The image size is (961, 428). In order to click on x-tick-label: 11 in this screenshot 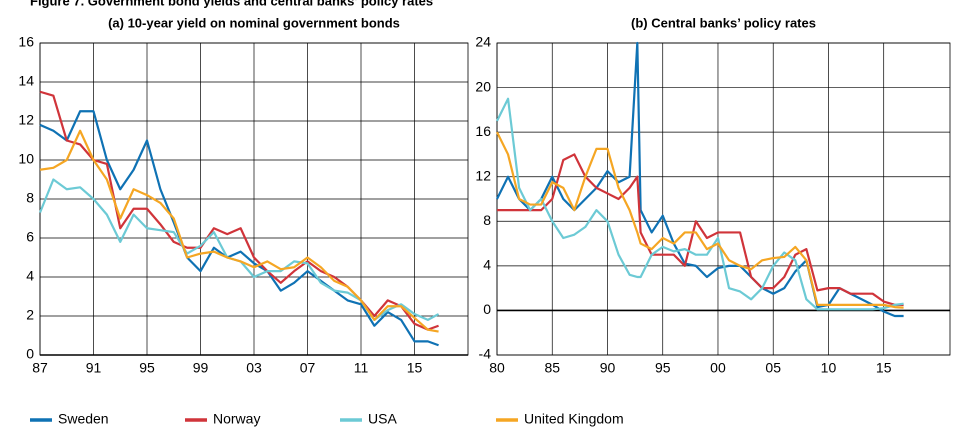, I will do `click(361, 368)`.